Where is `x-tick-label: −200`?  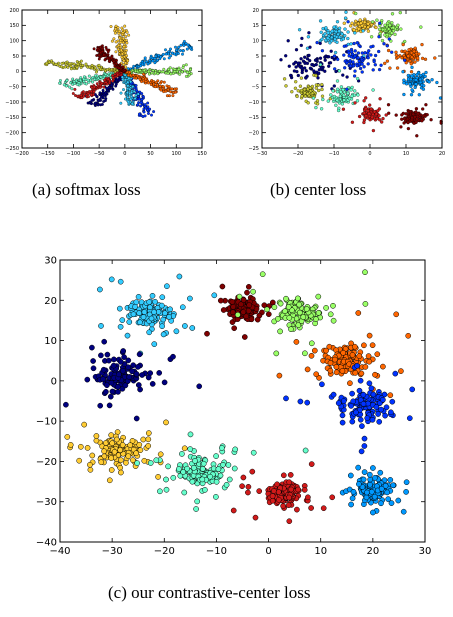
x-tick-label: −200 is located at coordinates (22, 154).